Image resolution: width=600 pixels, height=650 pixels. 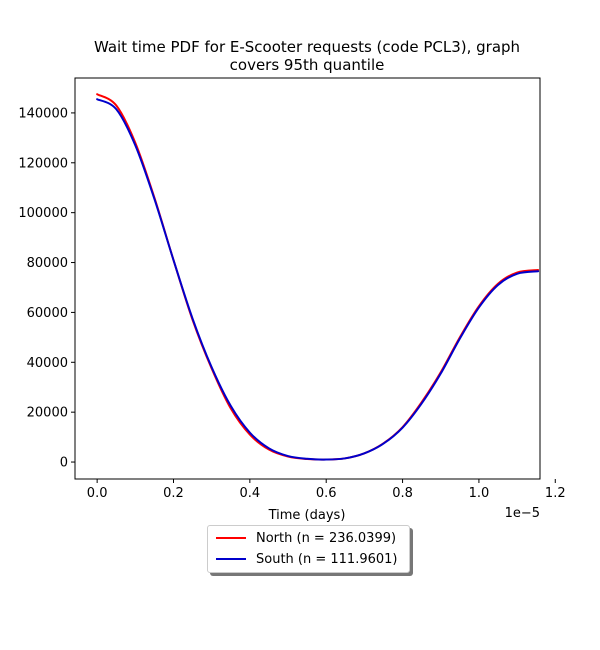 I want to click on x-tick-label: 0.2, so click(x=173, y=493).